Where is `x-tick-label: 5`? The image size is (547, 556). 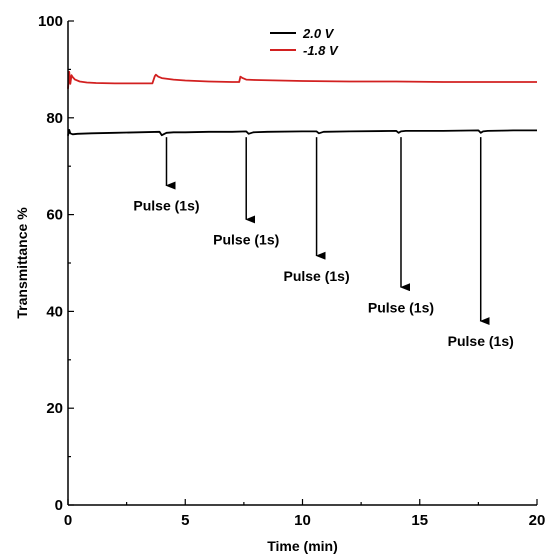
x-tick-label: 5 is located at coordinates (185, 520).